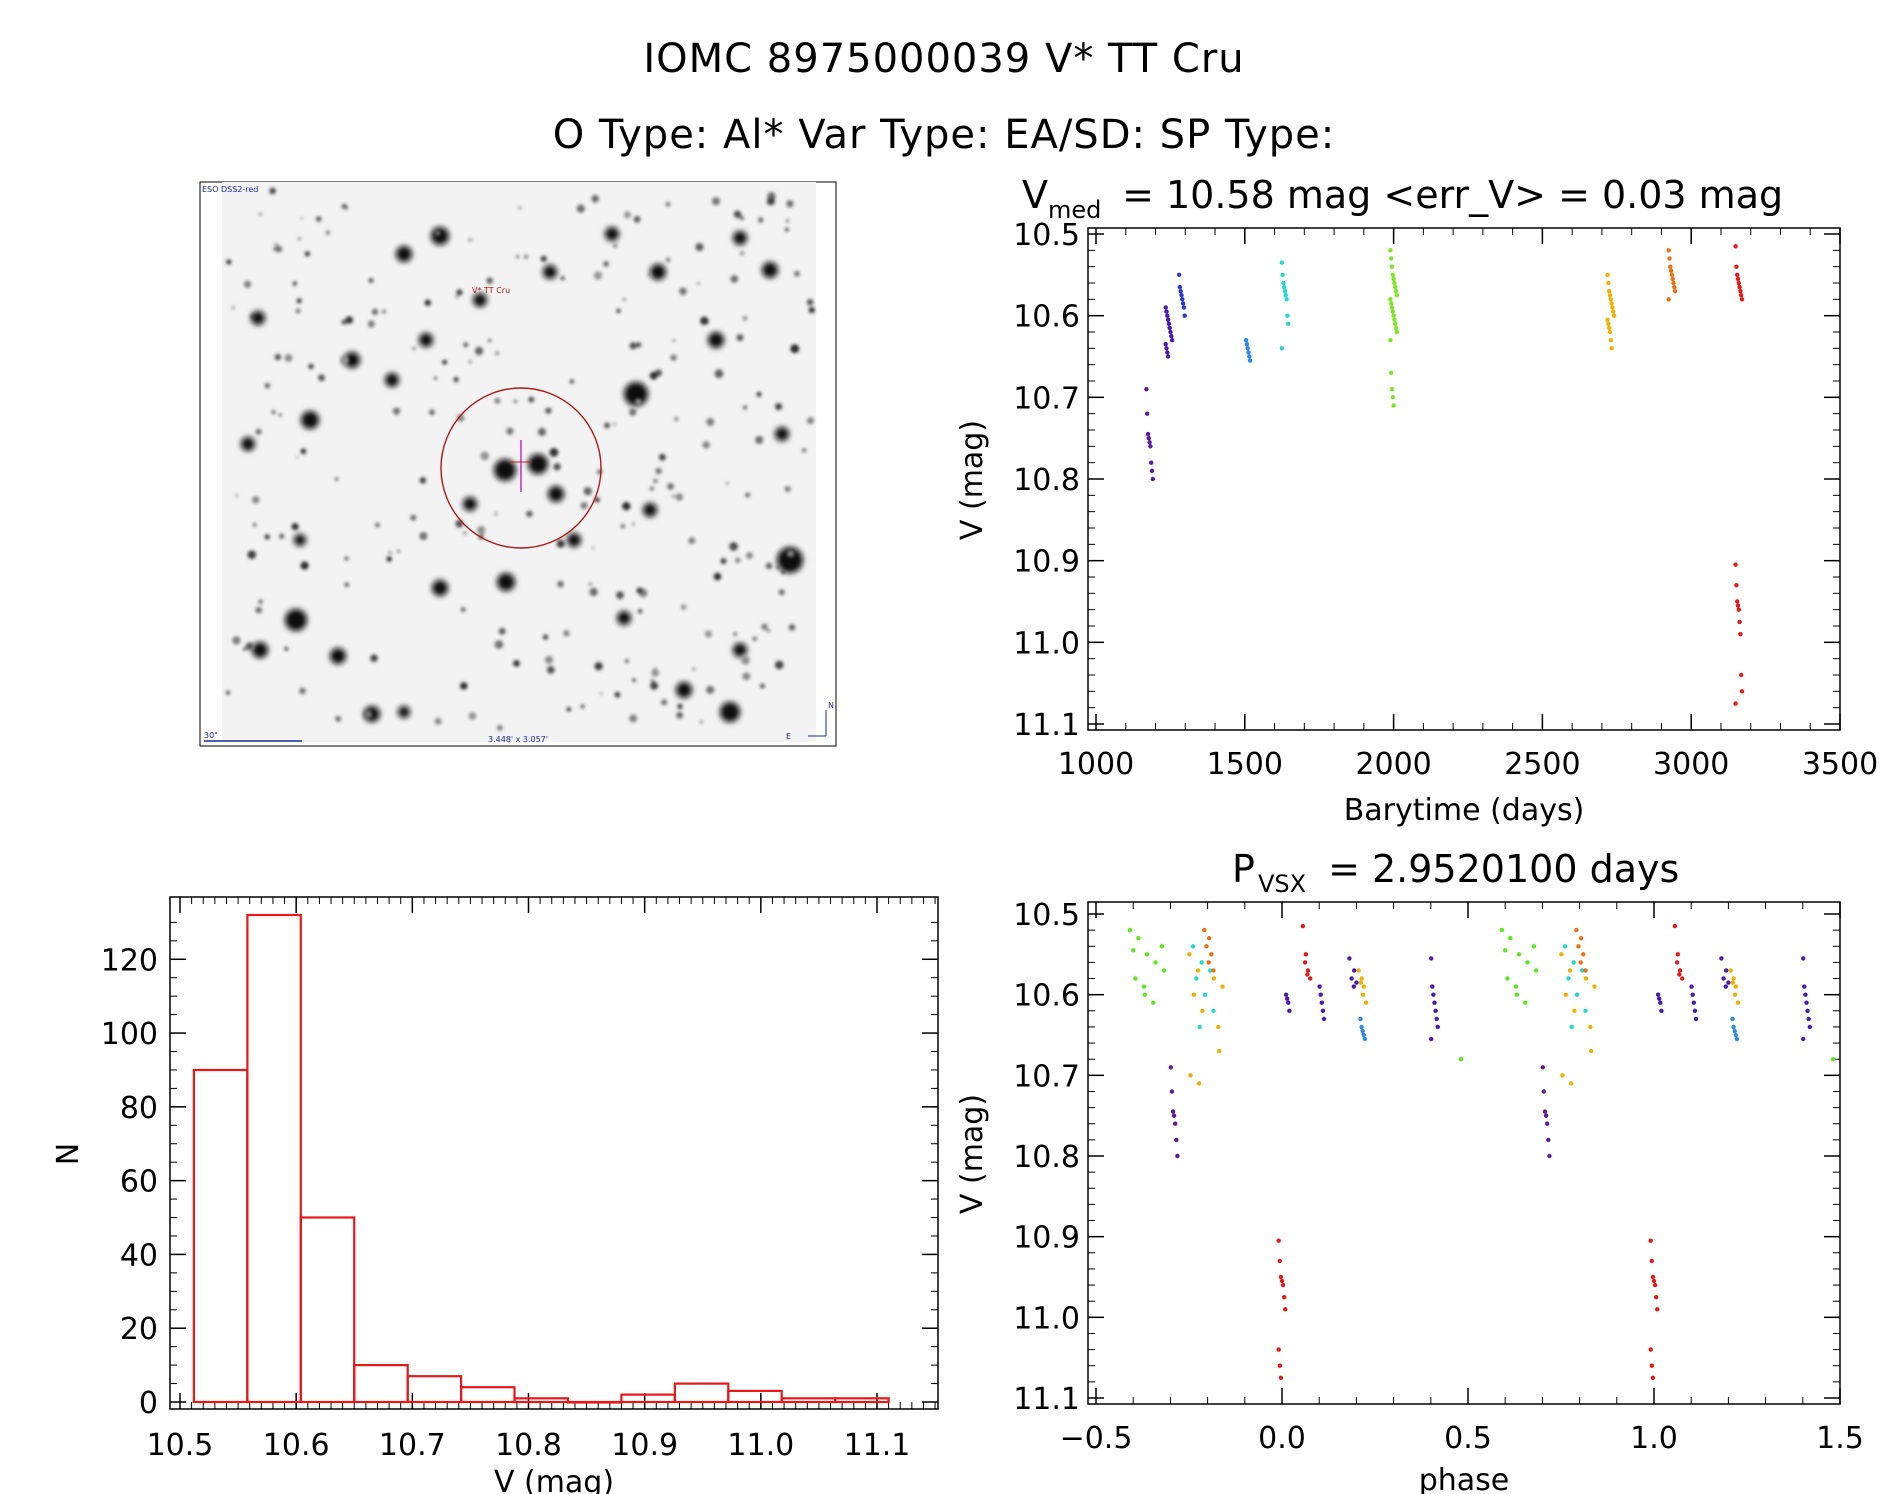 The height and width of the screenshot is (1494, 1889). I want to click on y-tick-label: 10.8, so click(1046, 1157).